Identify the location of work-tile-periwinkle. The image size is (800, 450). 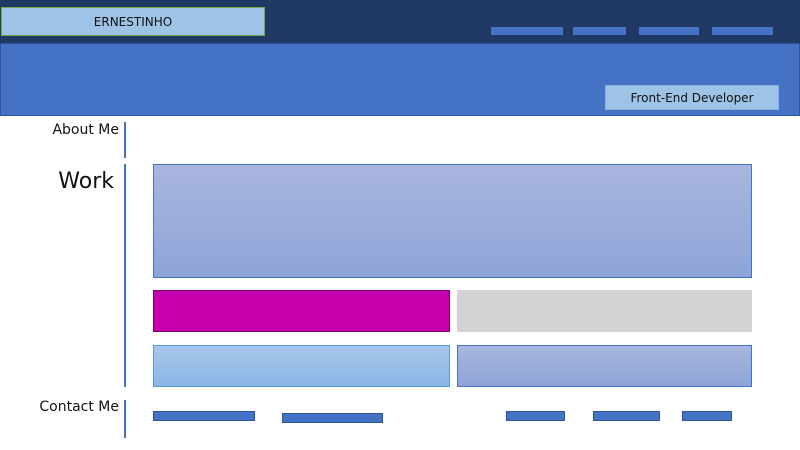
(604, 366).